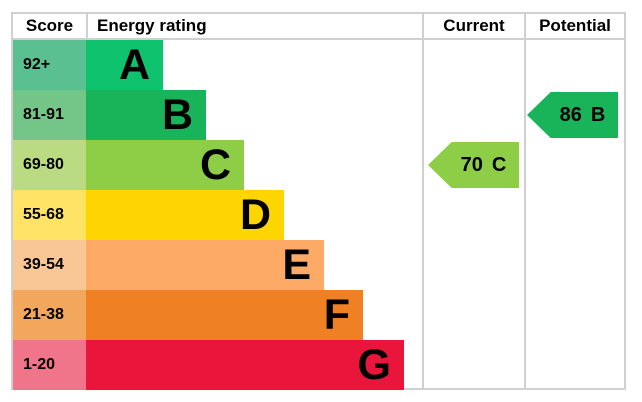 The width and height of the screenshot is (642, 402). What do you see at coordinates (49, 65) in the screenshot?
I see `score-range-a: 92+` at bounding box center [49, 65].